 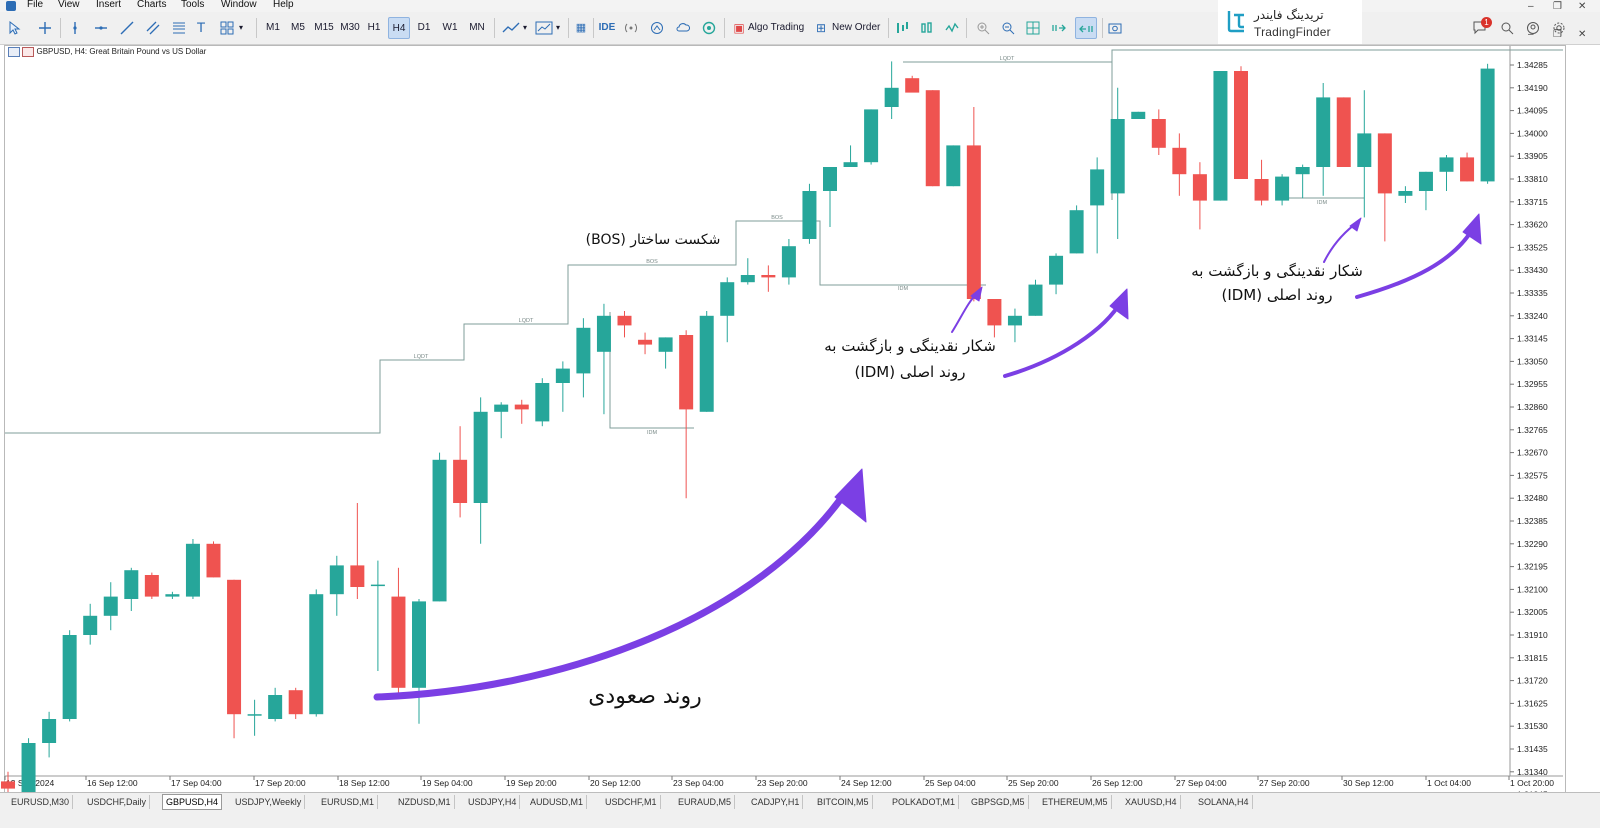 I want to click on shapes-dropdown-icon: ▾, so click(x=240, y=27).